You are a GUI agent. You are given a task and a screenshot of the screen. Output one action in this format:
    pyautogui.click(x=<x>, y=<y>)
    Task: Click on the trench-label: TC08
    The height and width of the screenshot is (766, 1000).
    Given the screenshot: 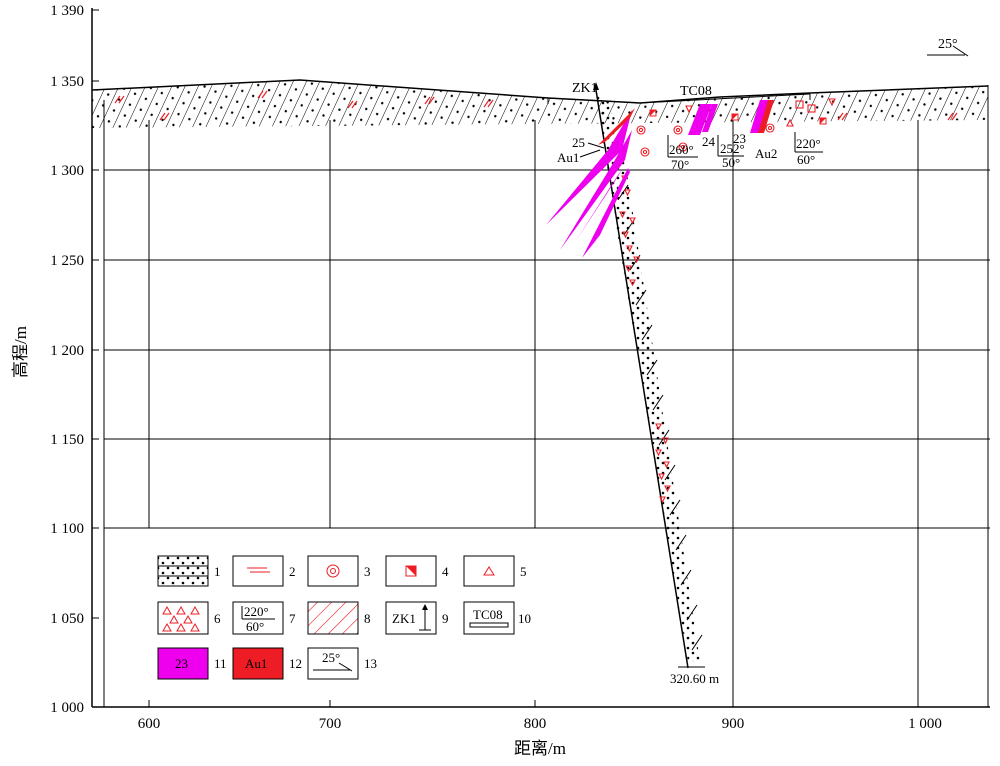 What is the action you would take?
    pyautogui.click(x=696, y=91)
    